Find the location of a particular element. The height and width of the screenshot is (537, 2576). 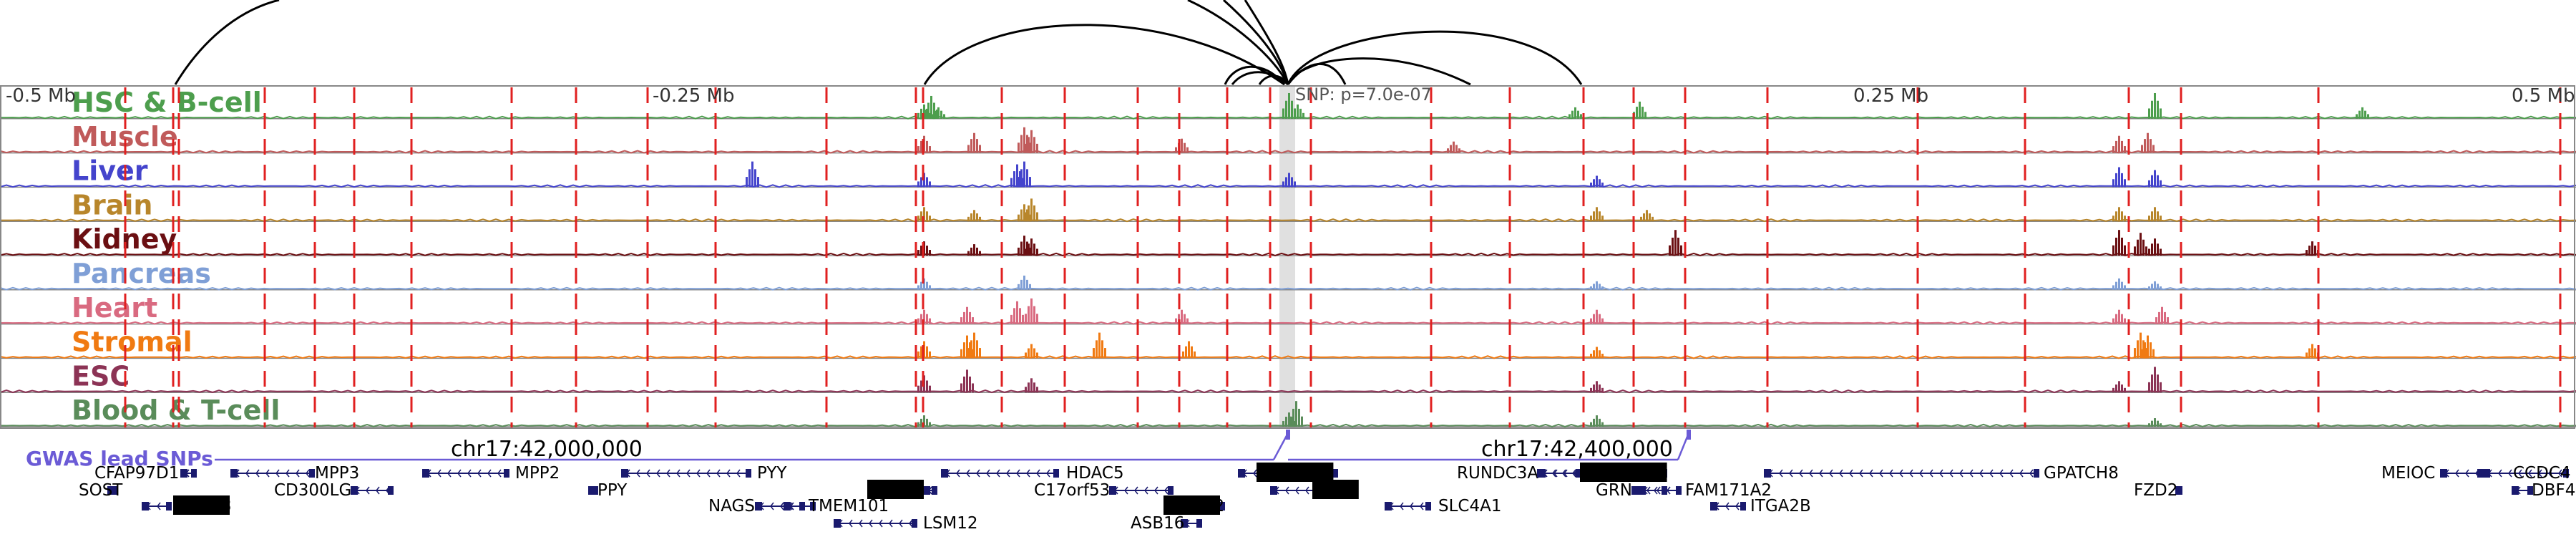

gene-feature: MPP2 is located at coordinates (491, 473).